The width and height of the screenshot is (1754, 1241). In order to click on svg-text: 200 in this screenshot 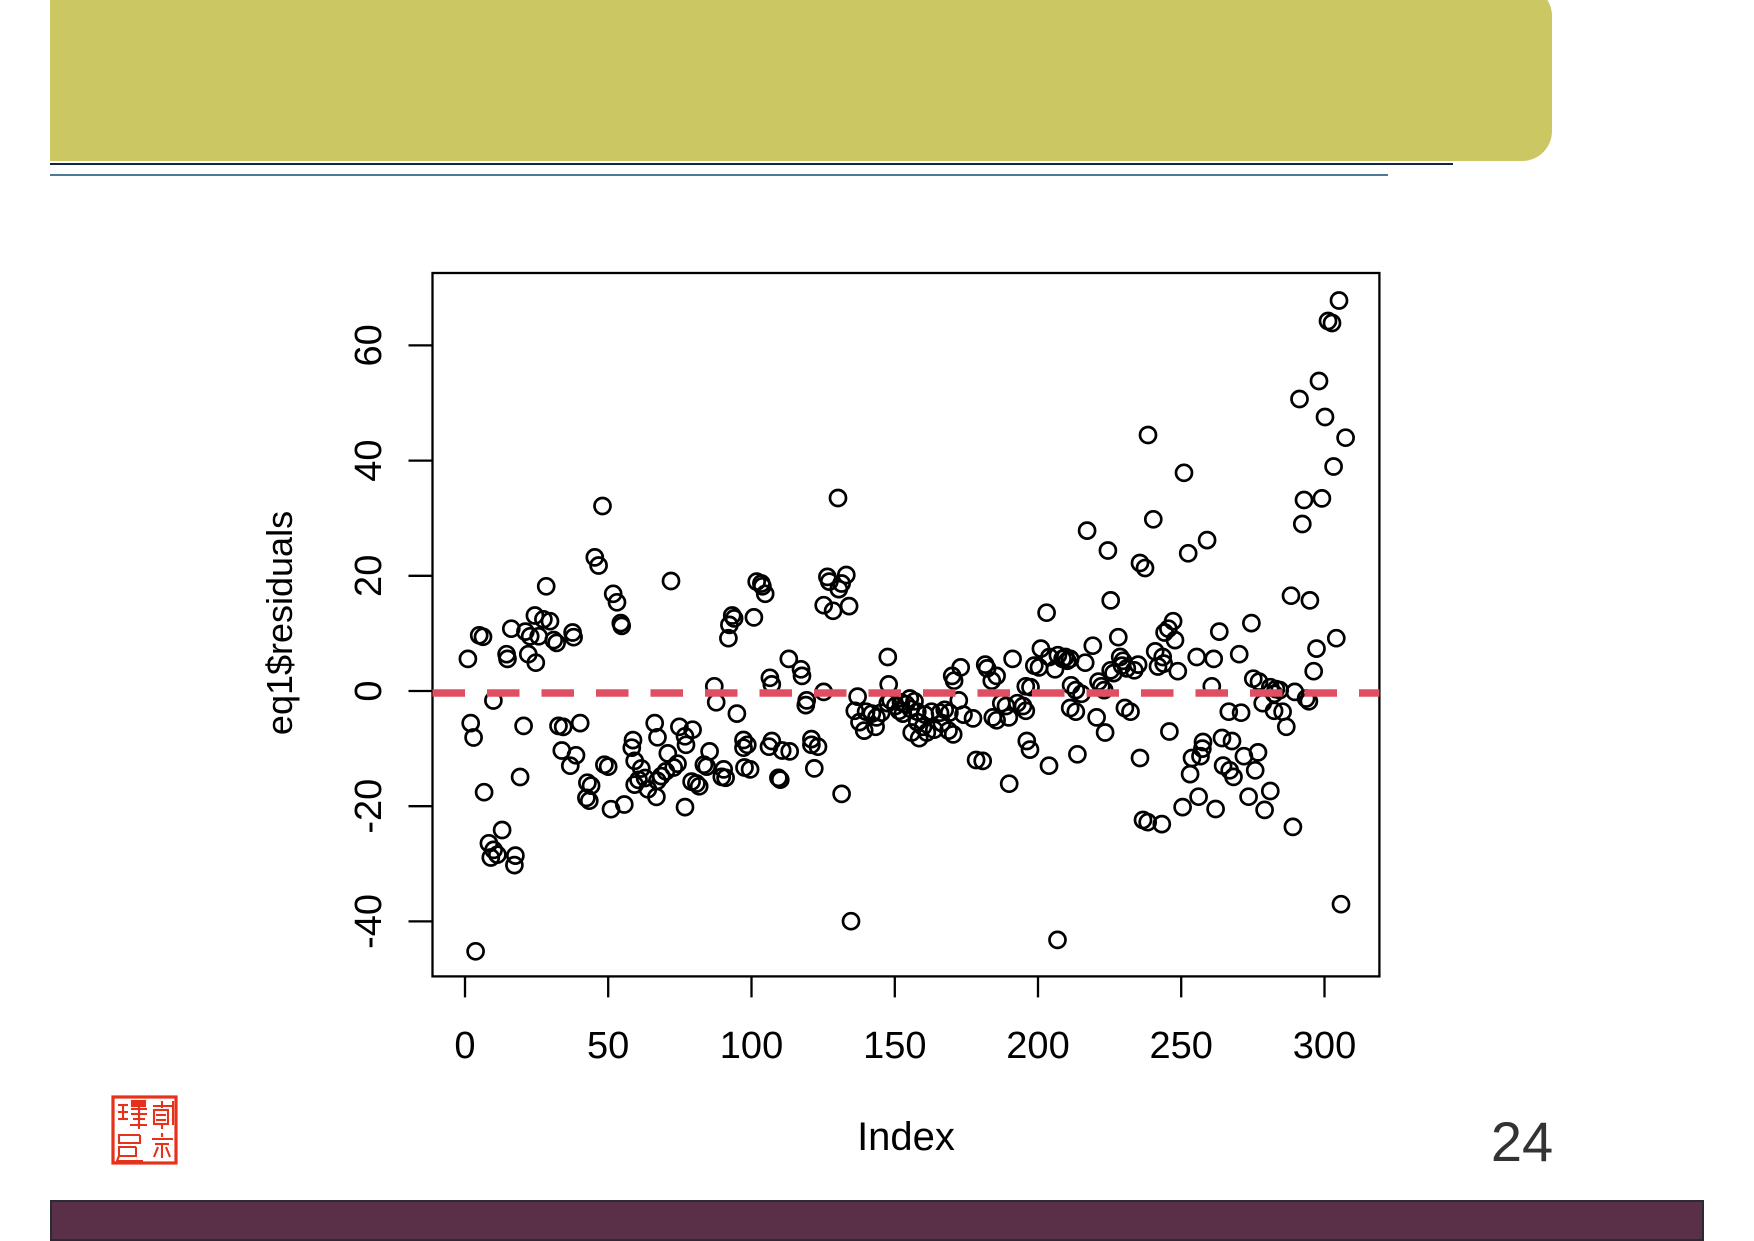, I will do `click(1037, 1046)`.